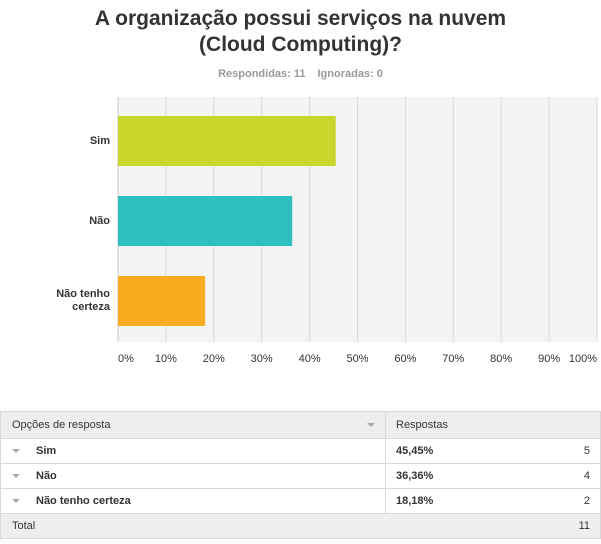  Describe the element at coordinates (371, 425) in the screenshot. I see `sort-caret-icon` at that location.